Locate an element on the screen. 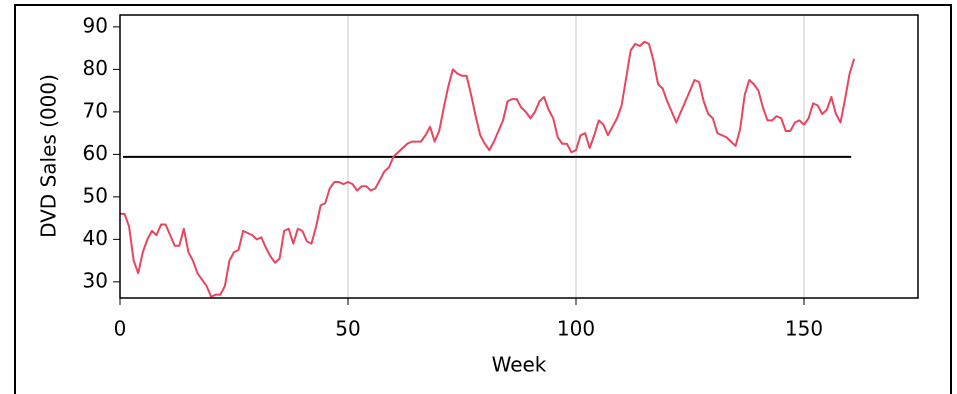 Image resolution: width=957 pixels, height=394 pixels. y-tick-label: 80 is located at coordinates (95, 68).